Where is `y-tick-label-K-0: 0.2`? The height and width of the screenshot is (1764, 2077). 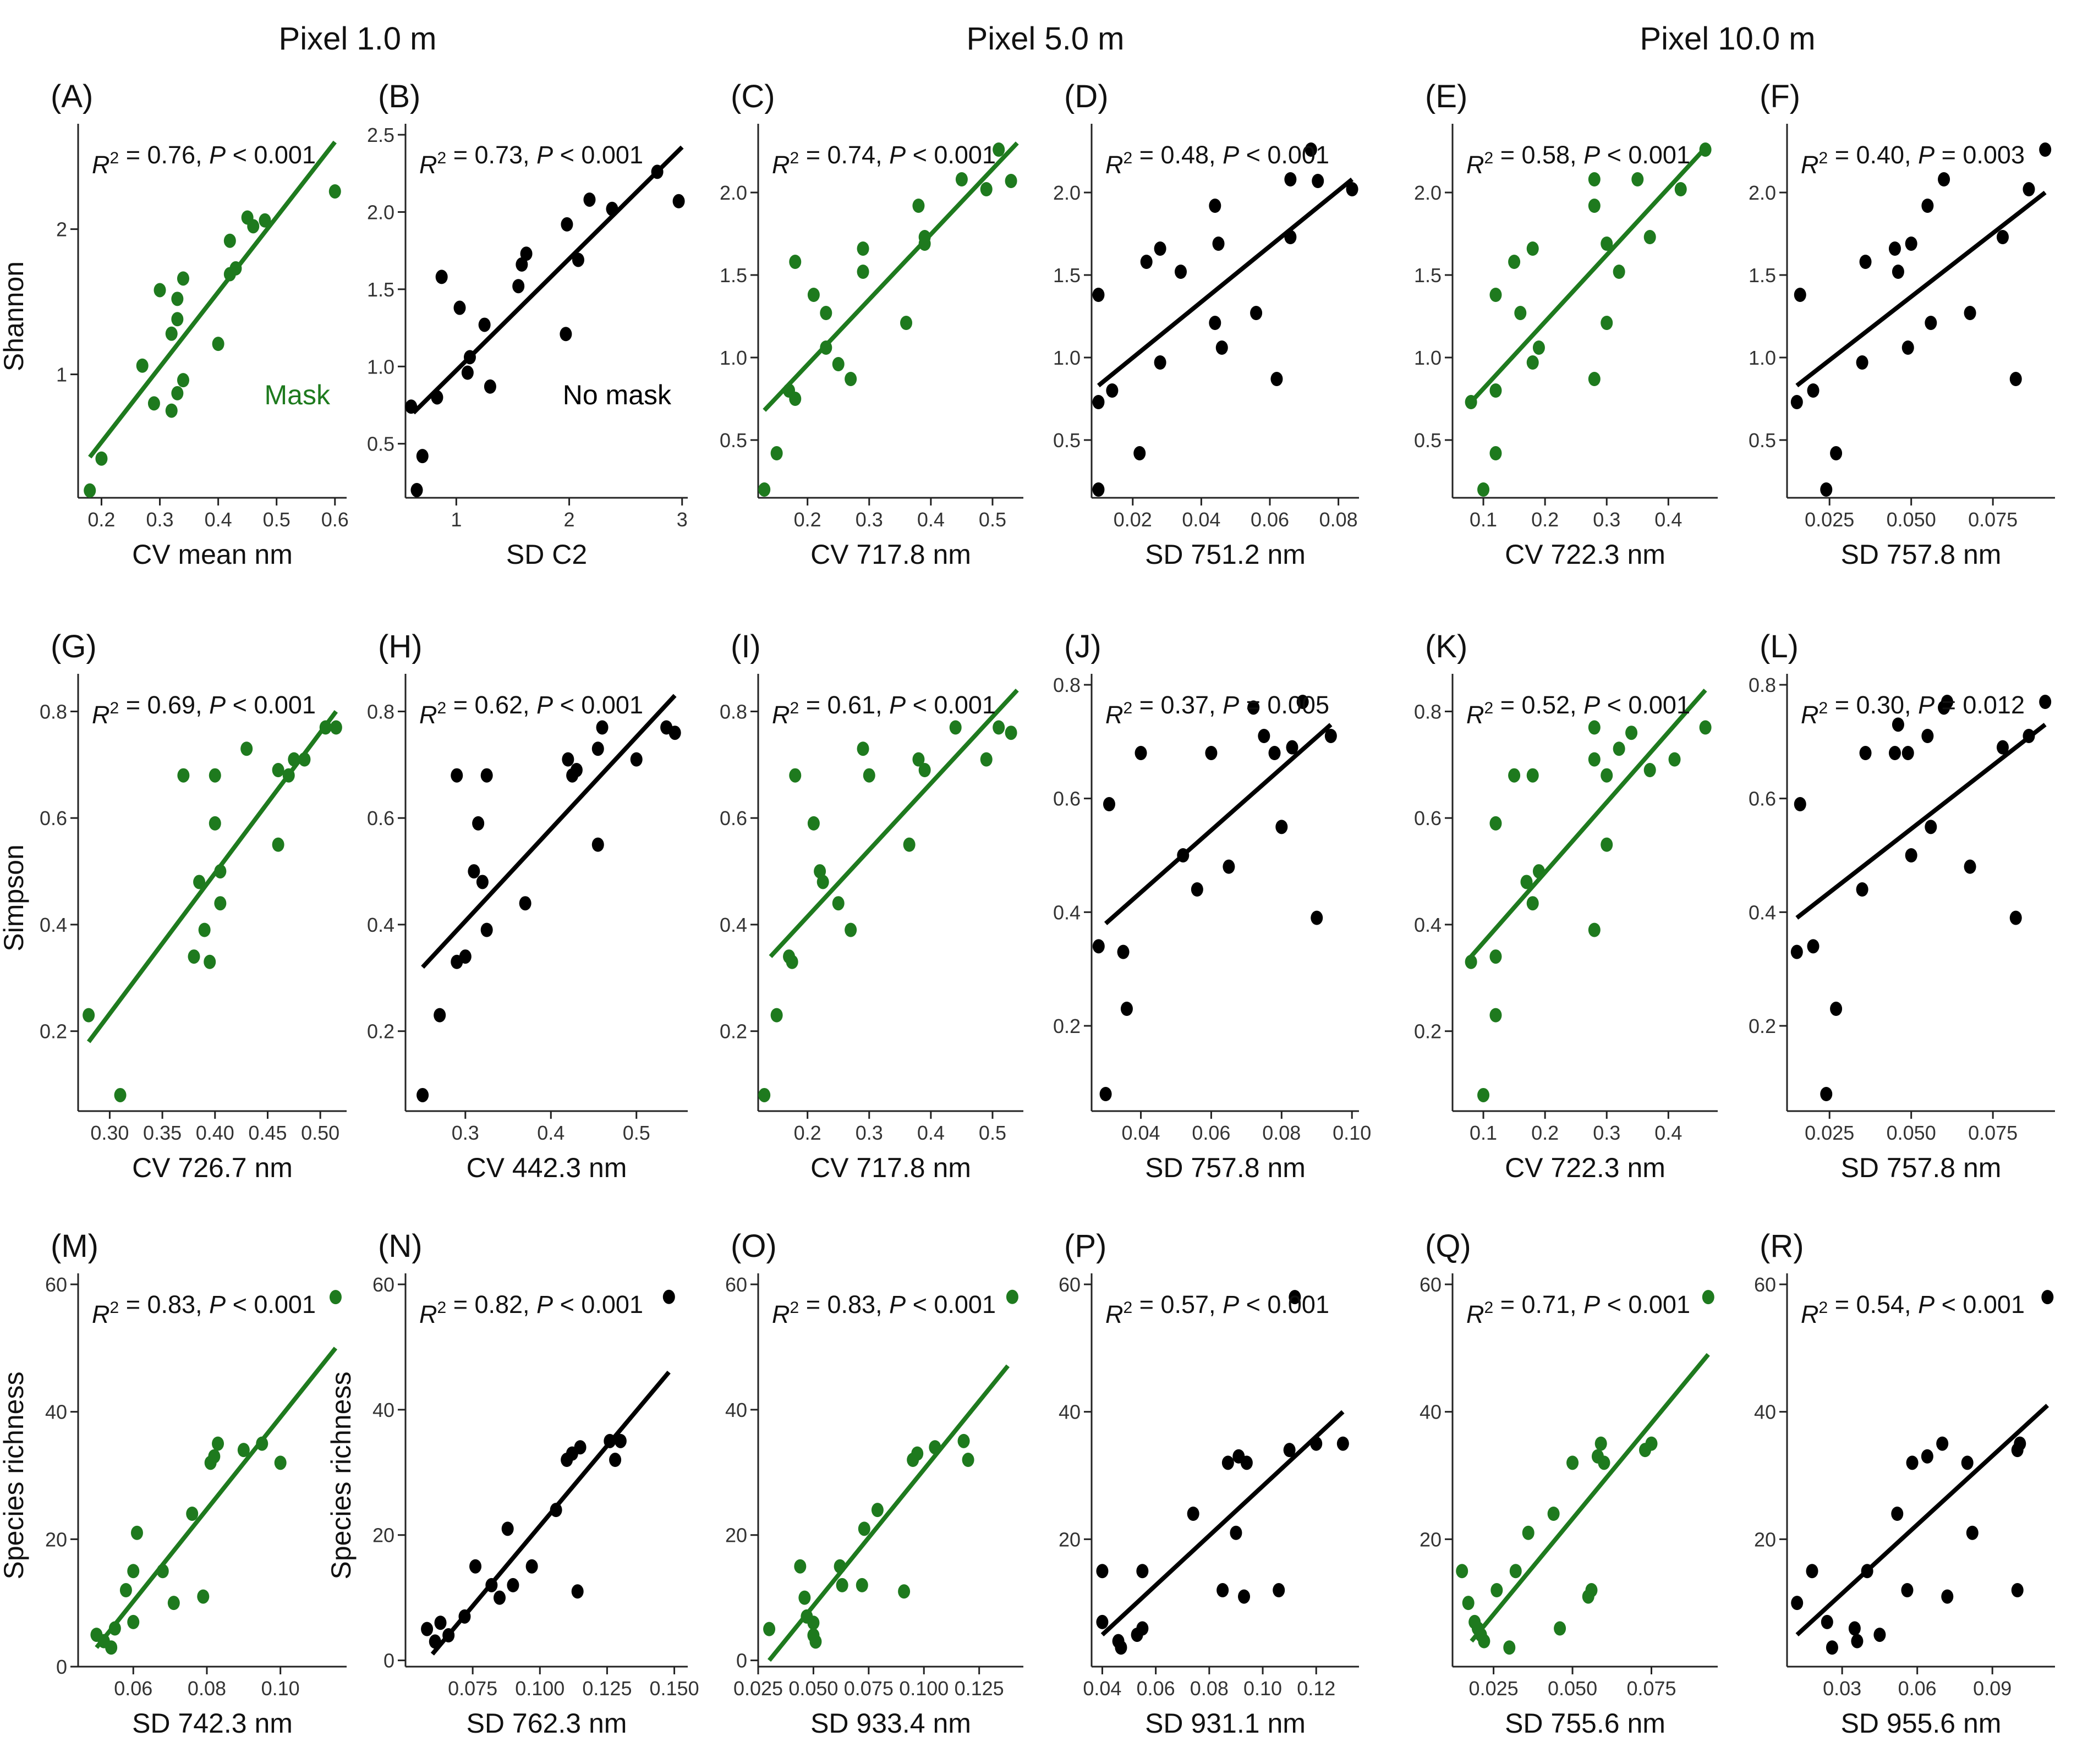
y-tick-label-K-0: 0.2 is located at coordinates (1428, 1031).